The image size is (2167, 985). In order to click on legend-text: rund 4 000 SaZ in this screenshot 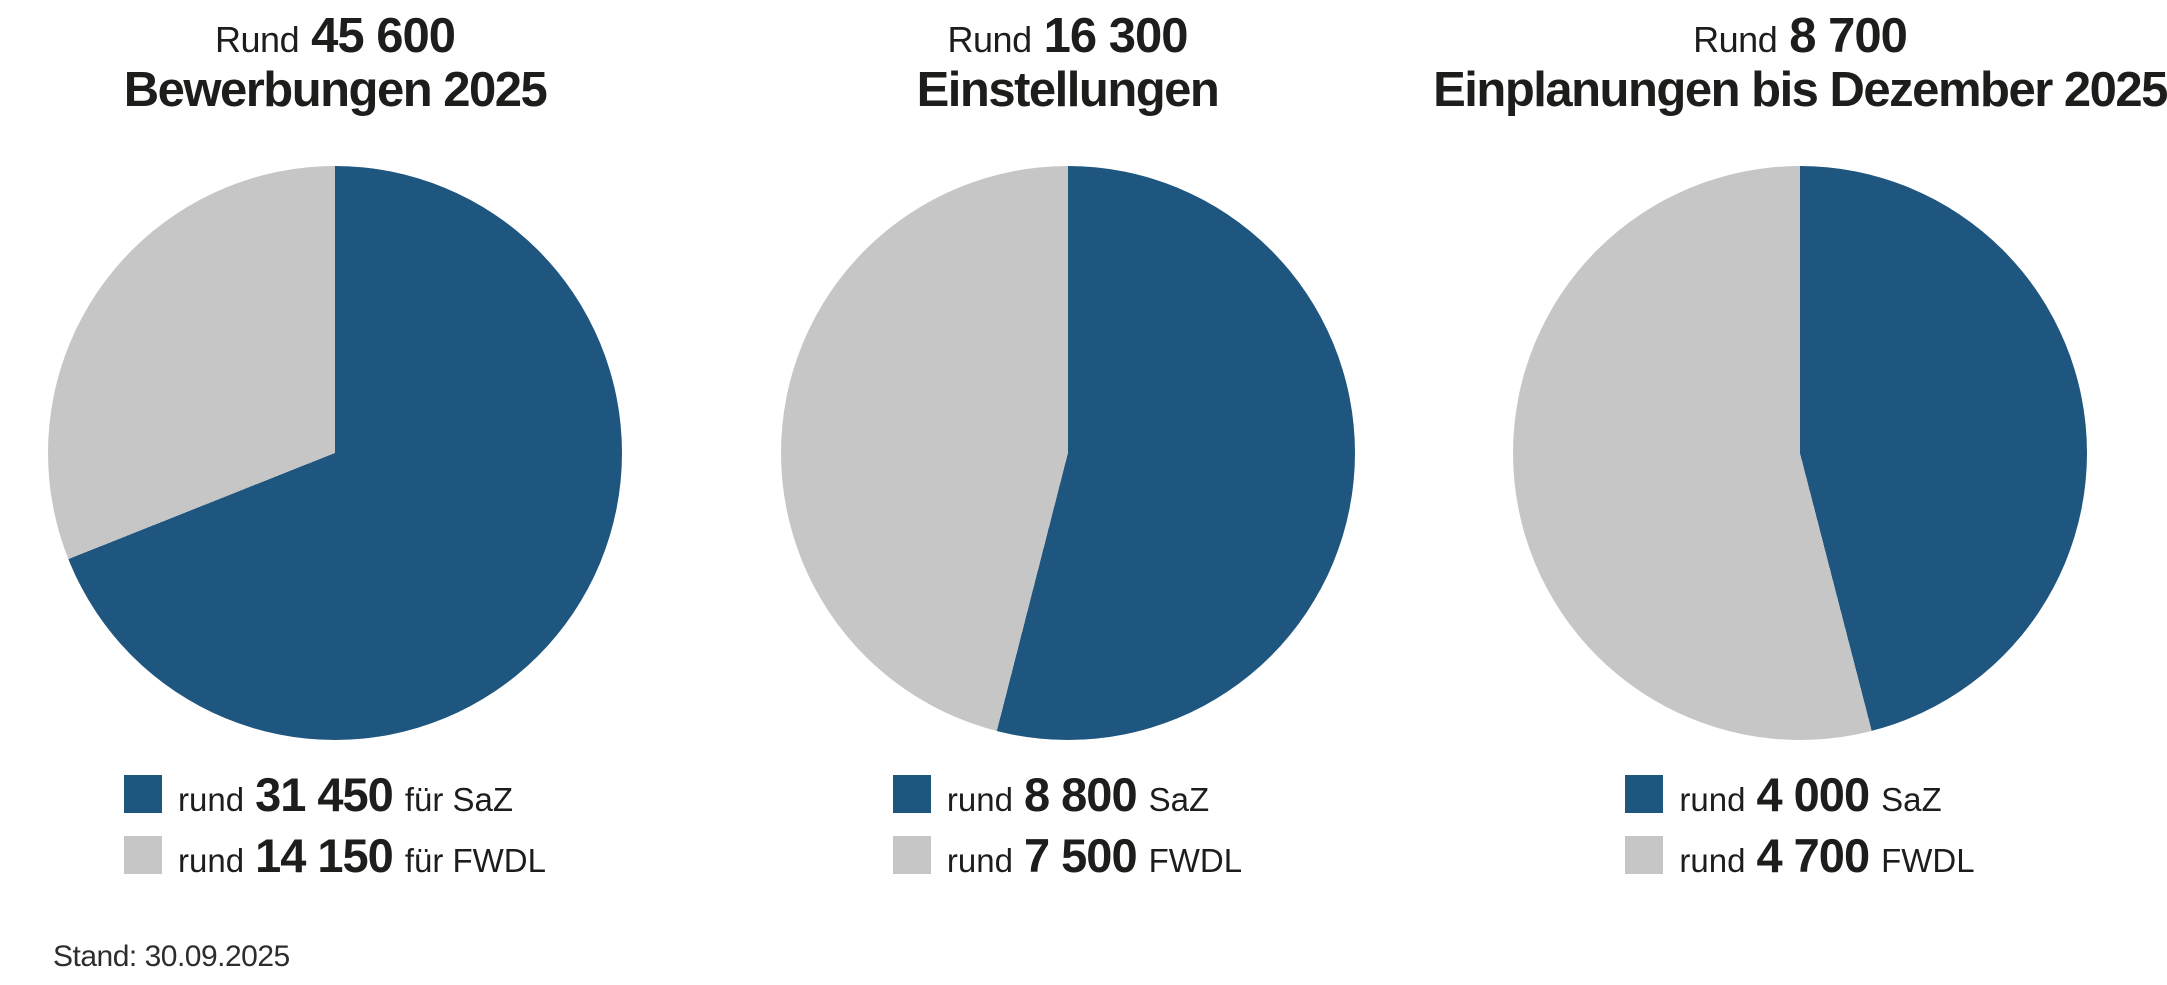, I will do `click(1810, 794)`.